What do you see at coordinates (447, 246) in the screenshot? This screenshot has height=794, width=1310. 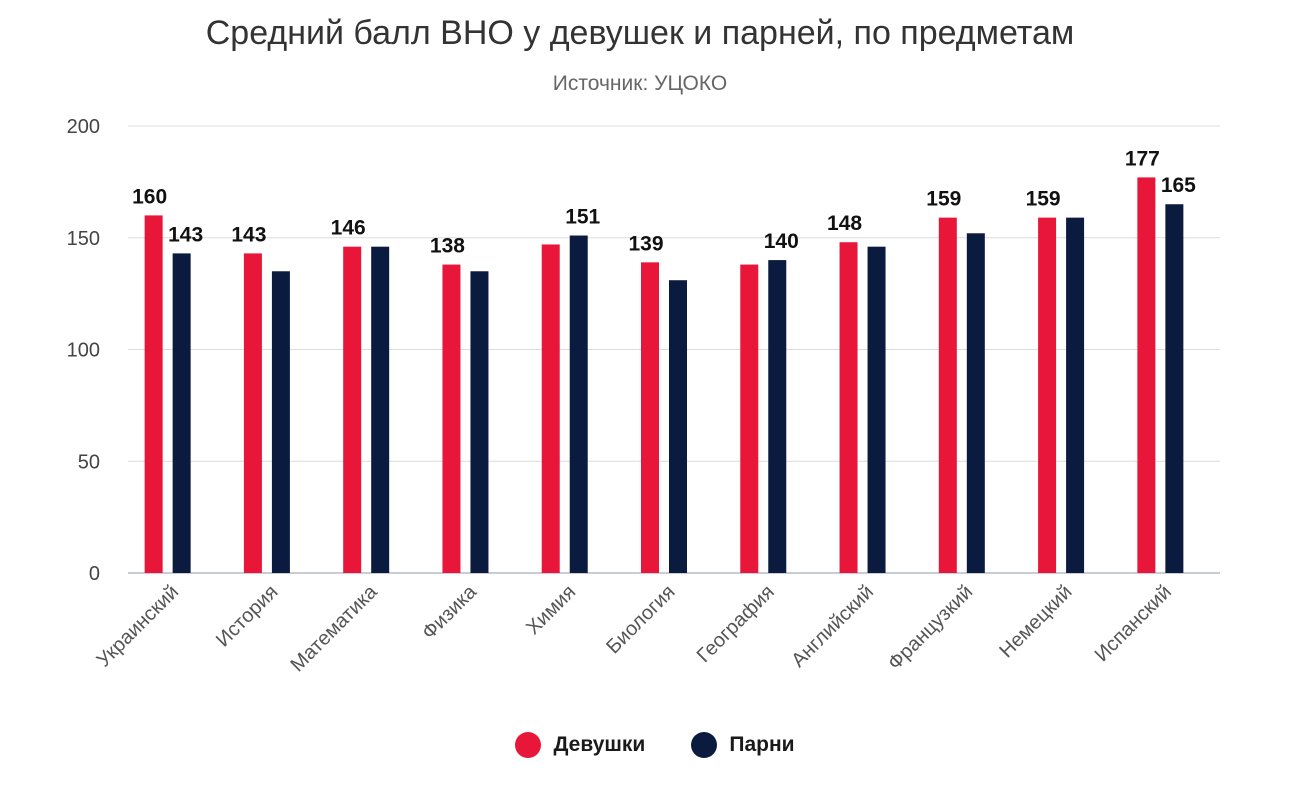 I see `data-label: 138` at bounding box center [447, 246].